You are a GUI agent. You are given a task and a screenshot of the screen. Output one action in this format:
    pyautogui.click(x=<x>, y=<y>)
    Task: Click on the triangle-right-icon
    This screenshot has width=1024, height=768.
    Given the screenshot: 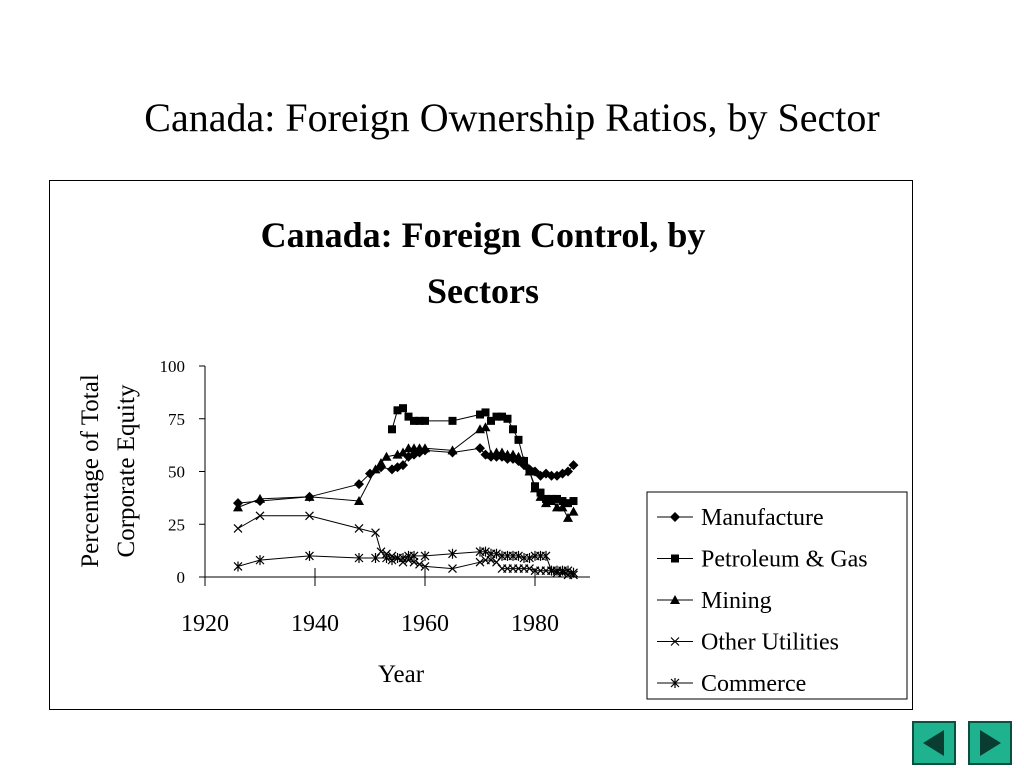 What is the action you would take?
    pyautogui.click(x=990, y=743)
    